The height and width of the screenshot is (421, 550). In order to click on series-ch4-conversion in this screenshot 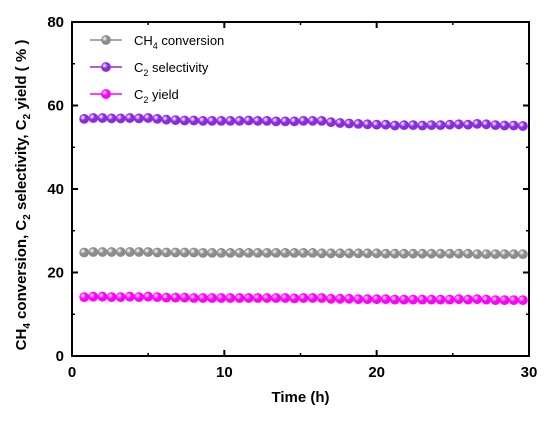, I will do `click(303, 253)`.